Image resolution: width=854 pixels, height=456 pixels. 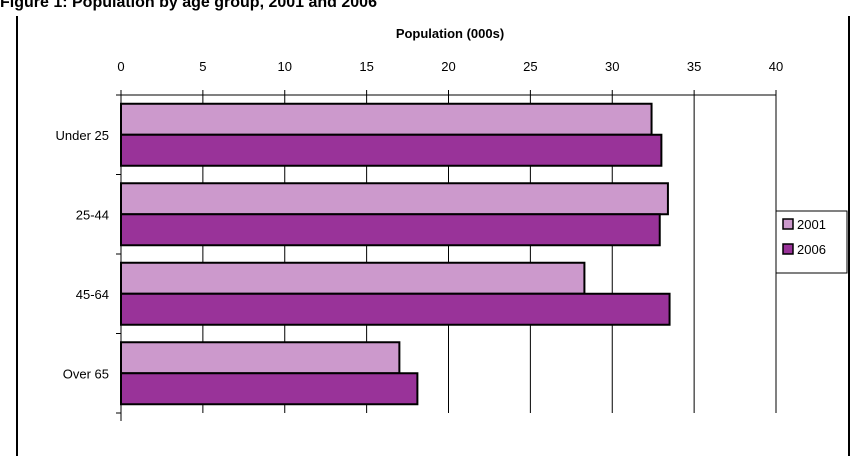 I want to click on legend-swatch-2001, so click(x=788, y=224).